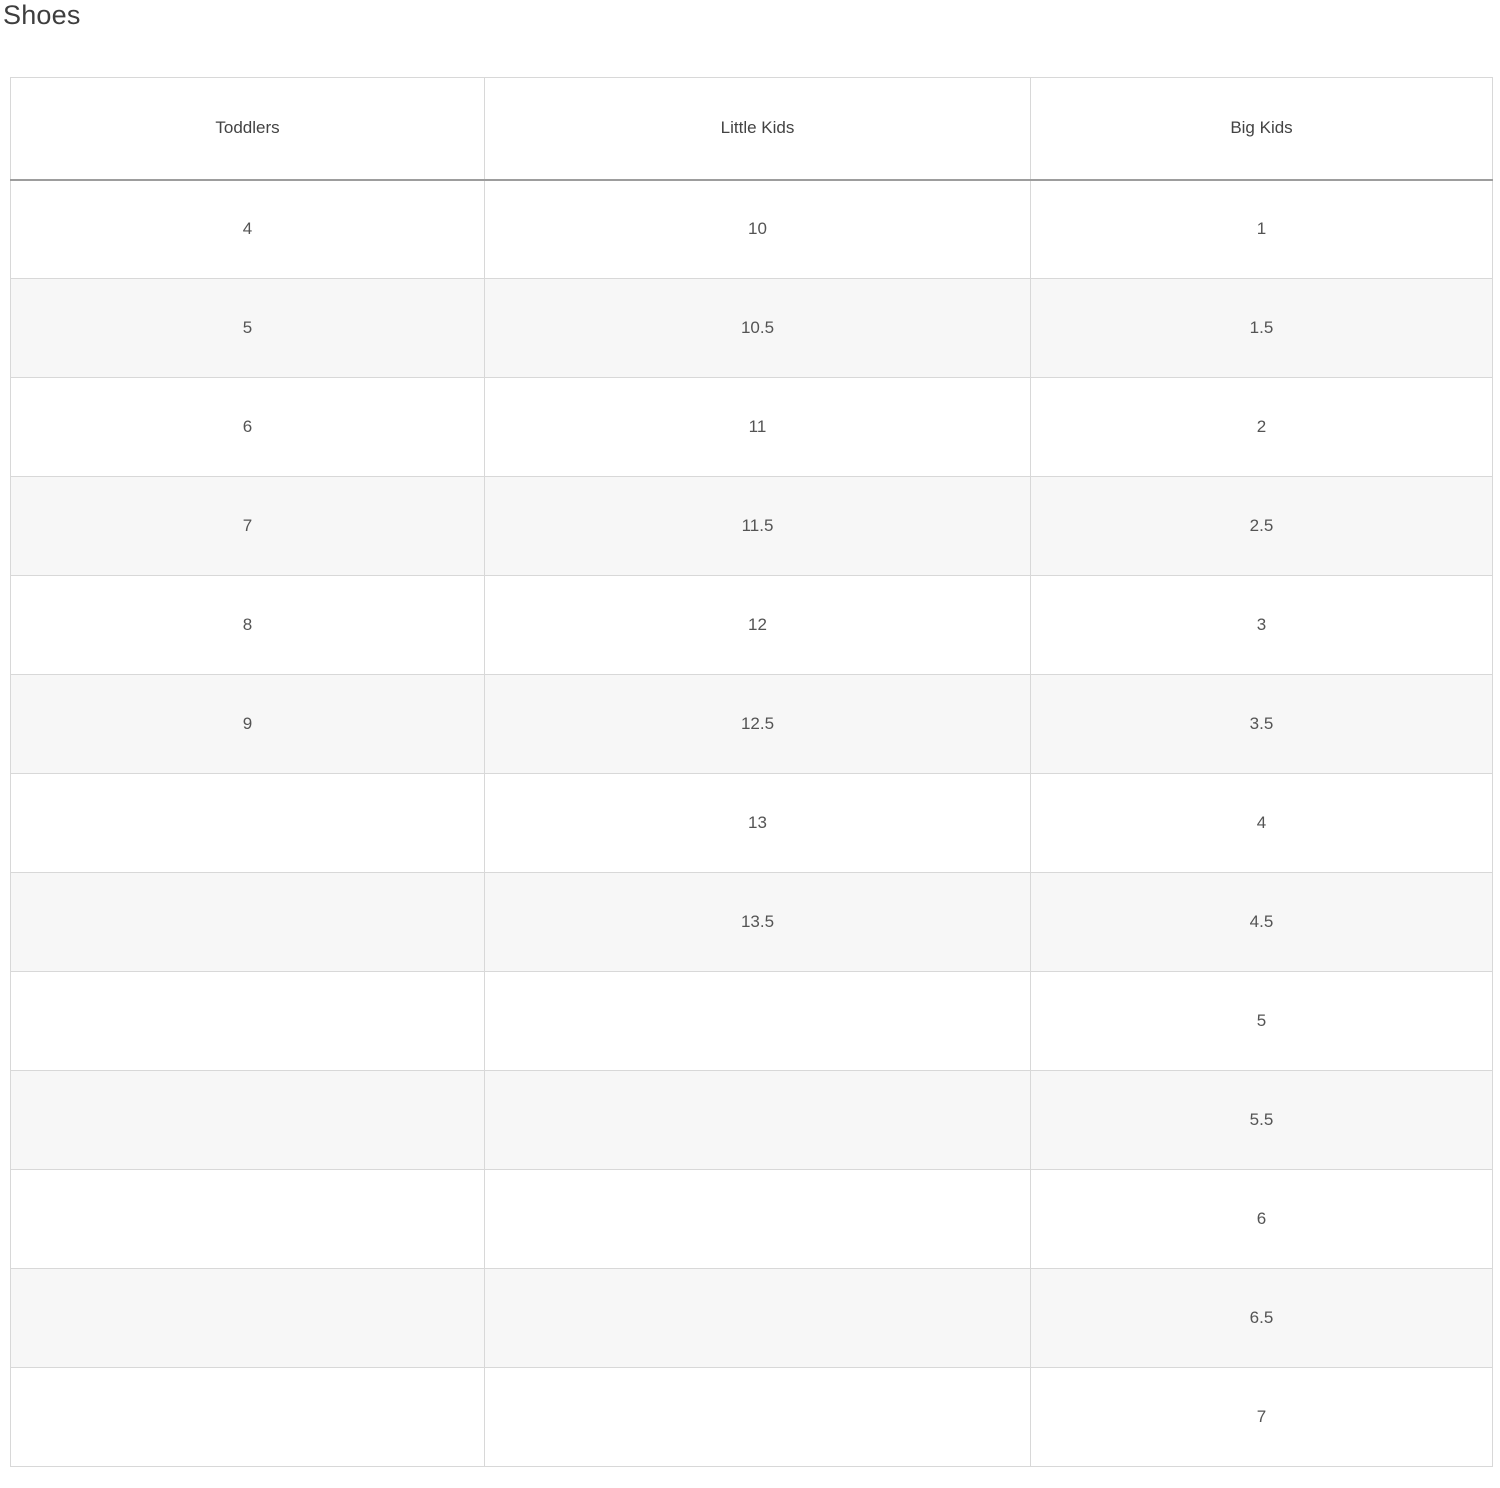 This screenshot has height=1488, width=1500. Describe the element at coordinates (757, 229) in the screenshot. I see `table-cell: 10` at that location.